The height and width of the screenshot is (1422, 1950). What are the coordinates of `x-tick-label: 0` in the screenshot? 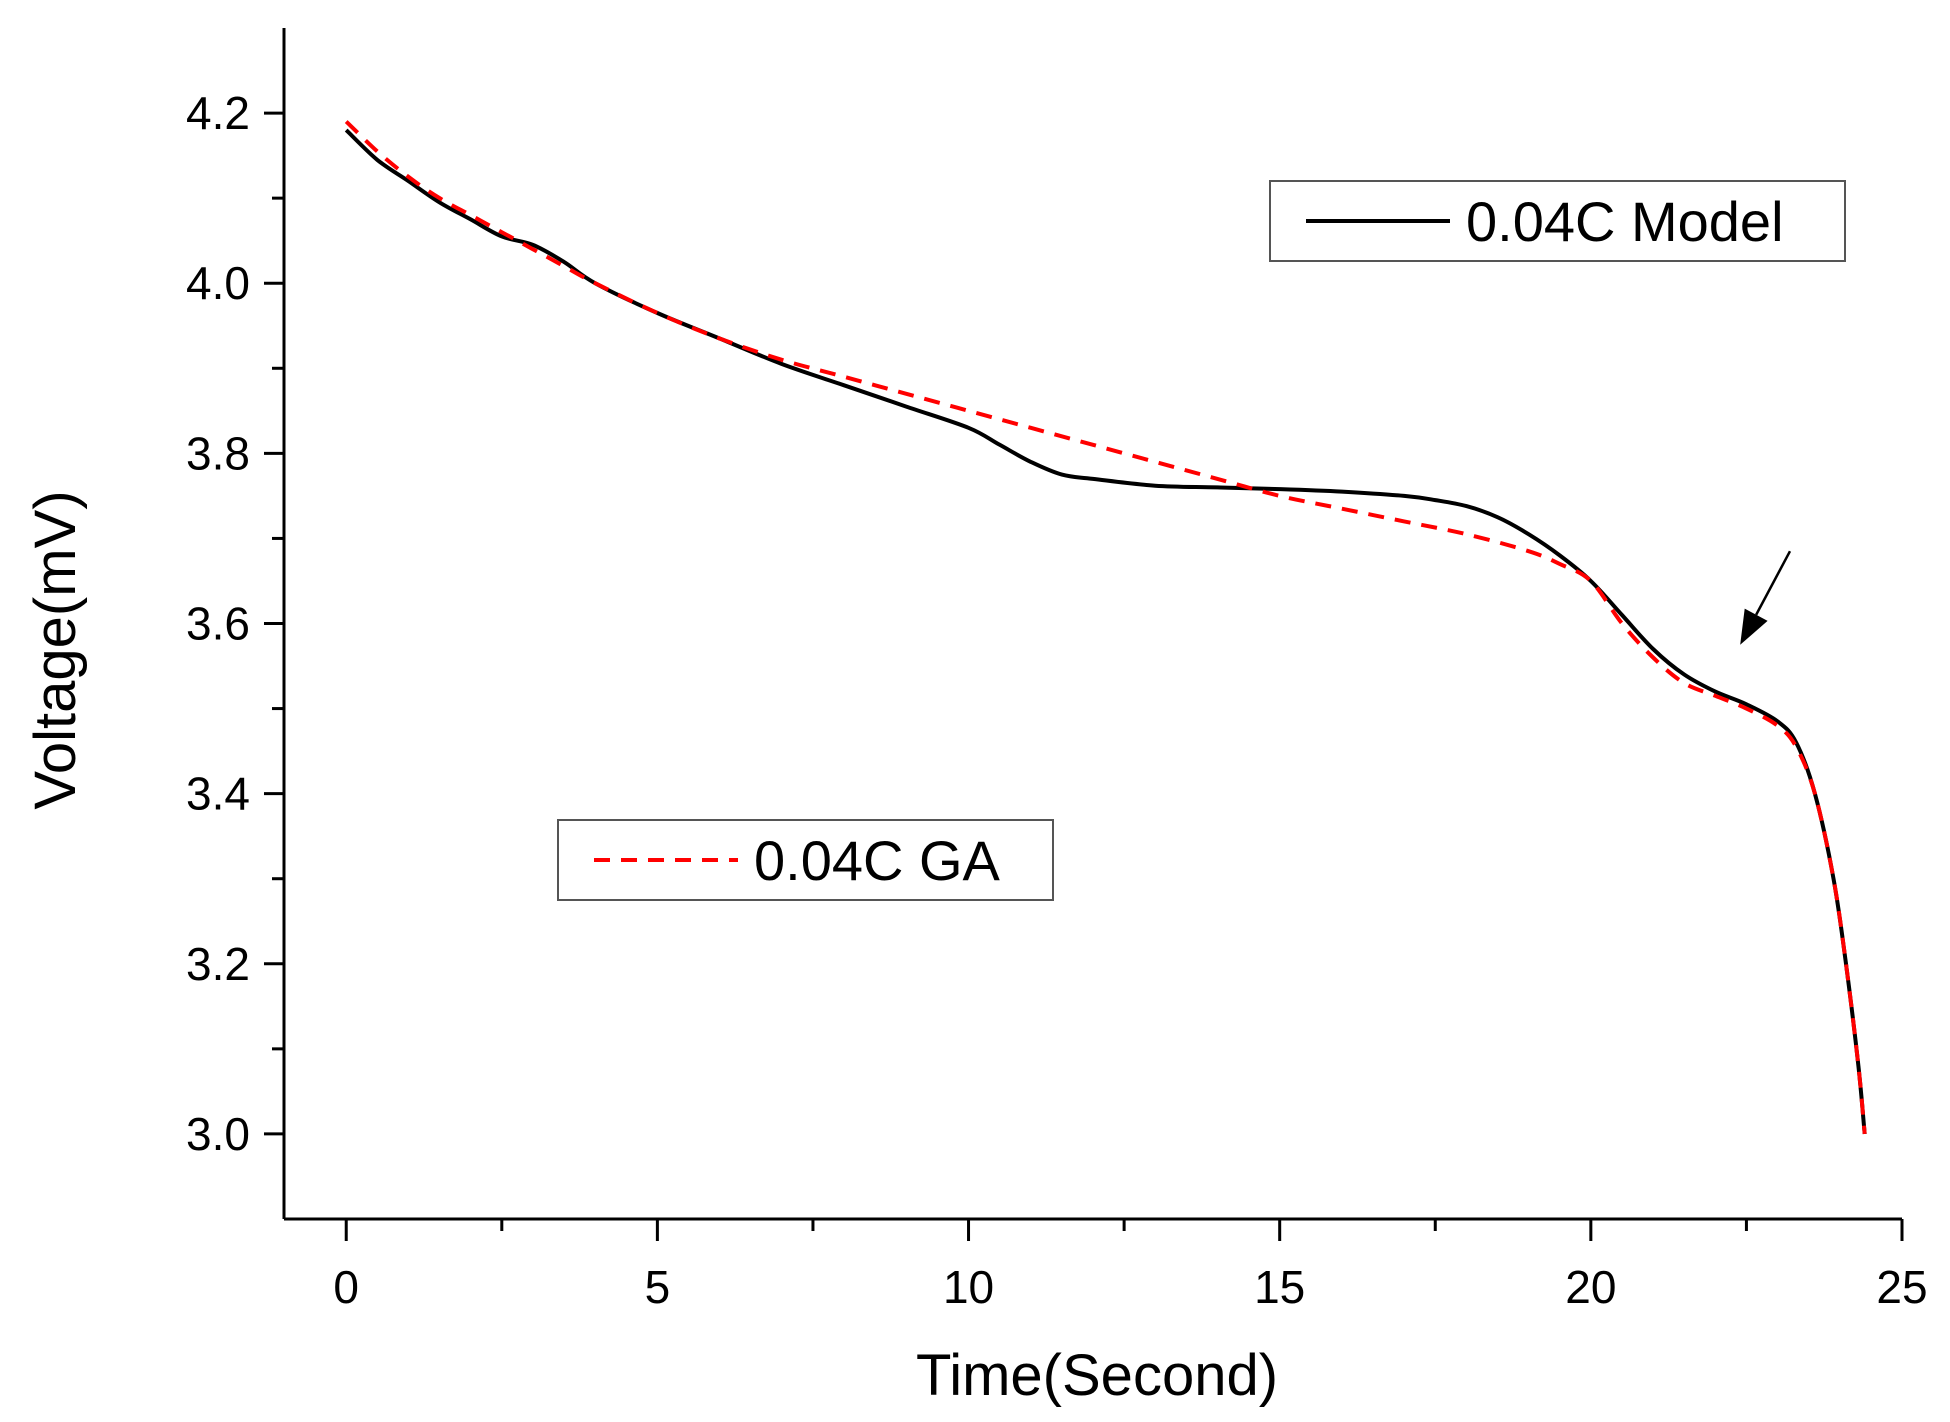 It's located at (346, 1287).